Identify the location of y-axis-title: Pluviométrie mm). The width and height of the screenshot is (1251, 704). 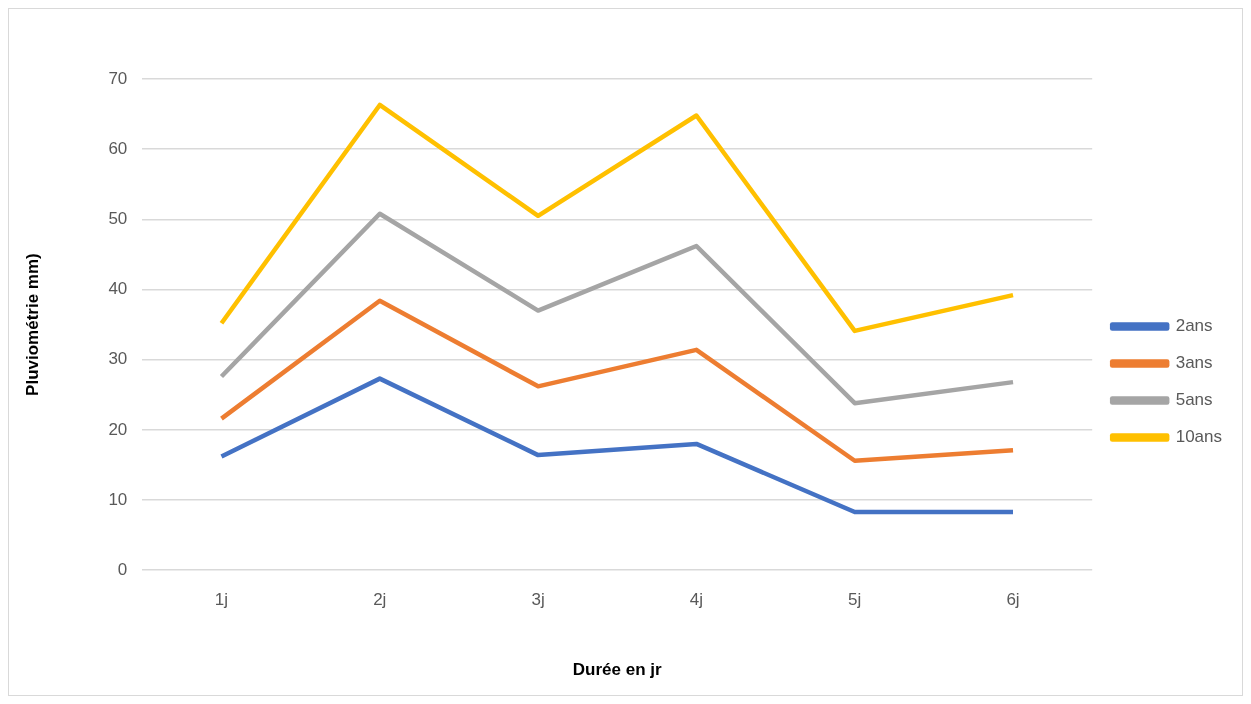
(32, 324).